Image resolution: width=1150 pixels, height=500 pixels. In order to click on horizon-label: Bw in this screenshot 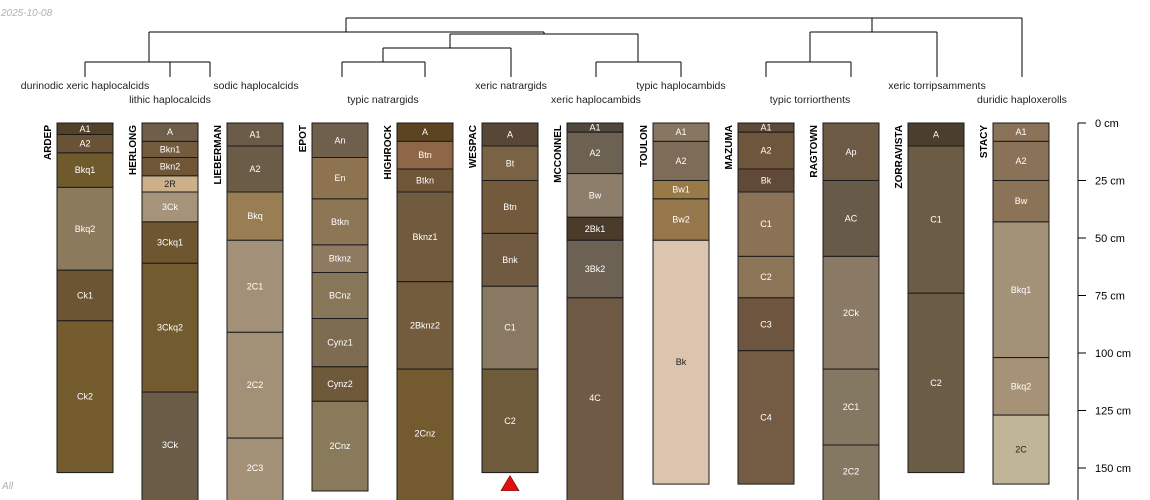, I will do `click(595, 195)`.